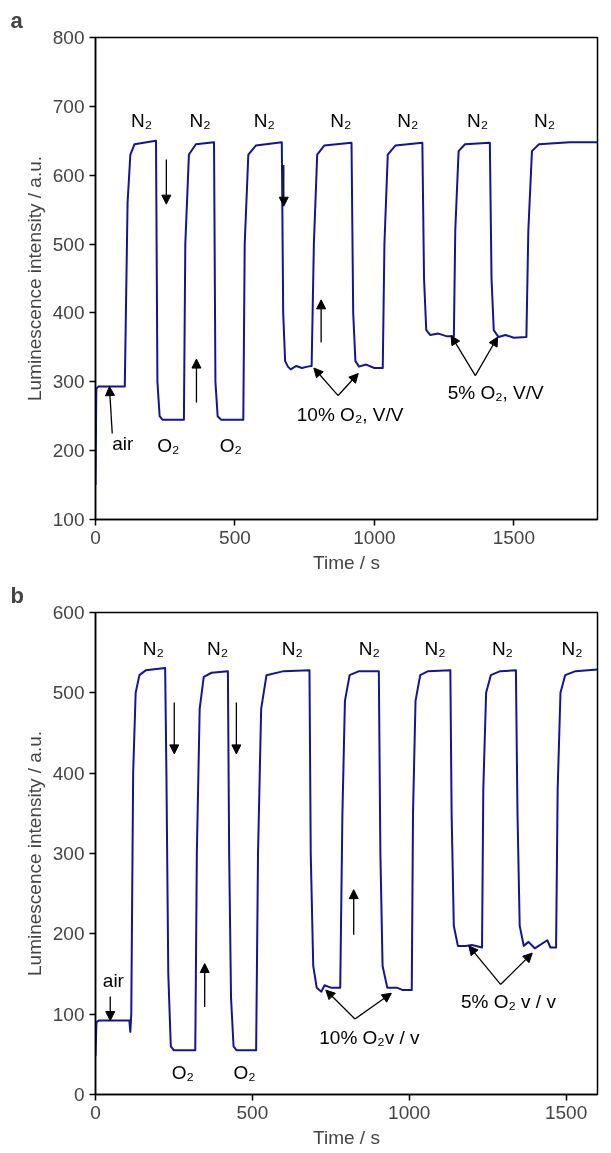  Describe the element at coordinates (17, 20) in the screenshot. I see `chart-title: a` at that location.